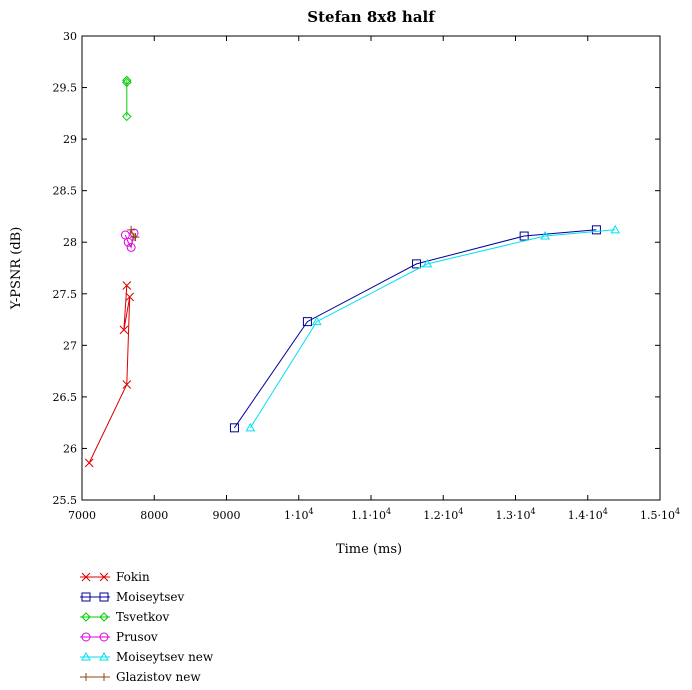 The width and height of the screenshot is (692, 690). What do you see at coordinates (70, 242) in the screenshot?
I see `y-tick-label: 28` at bounding box center [70, 242].